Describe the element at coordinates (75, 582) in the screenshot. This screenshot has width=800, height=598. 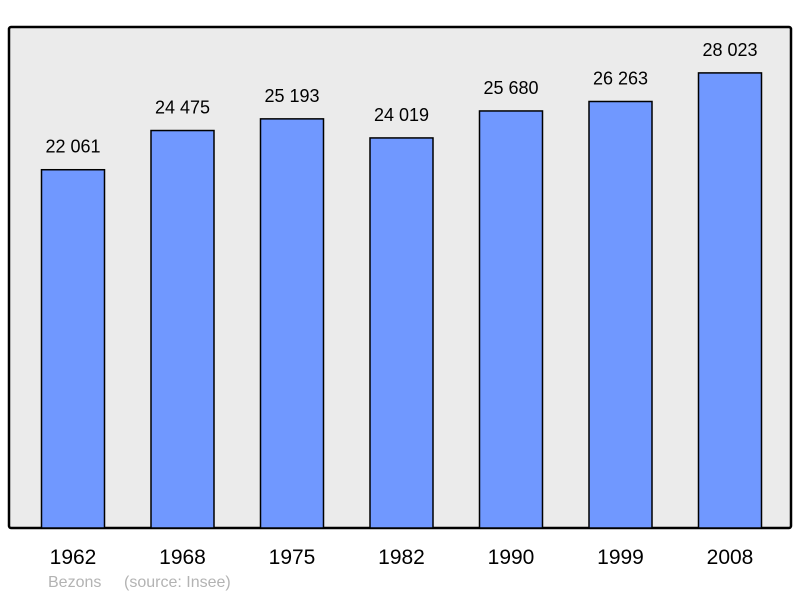
I see `place-caption: Bezons` at that location.